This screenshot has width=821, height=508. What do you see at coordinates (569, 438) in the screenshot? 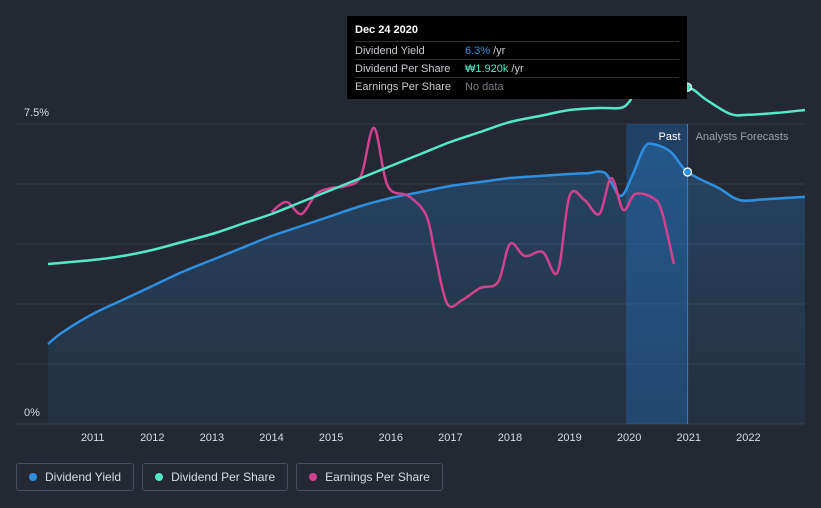
I see `x-tick-label: 2019` at bounding box center [569, 438].